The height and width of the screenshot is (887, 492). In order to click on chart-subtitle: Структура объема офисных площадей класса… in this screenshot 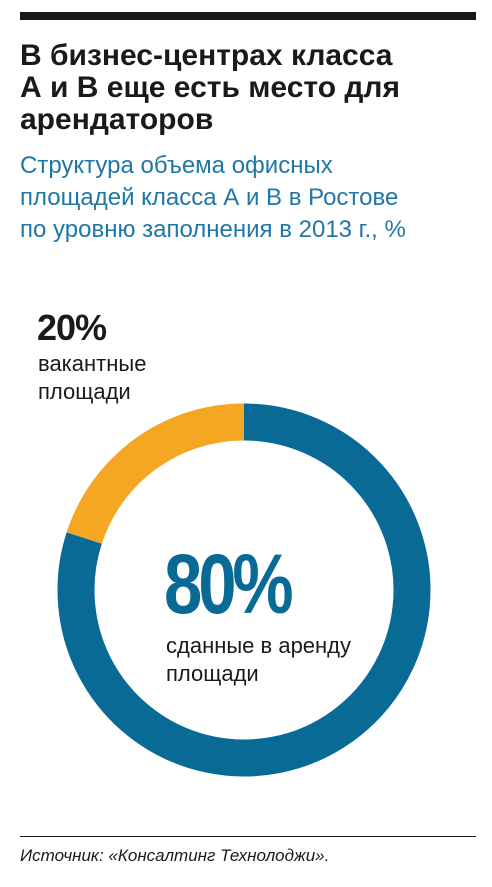, I will do `click(213, 197)`.